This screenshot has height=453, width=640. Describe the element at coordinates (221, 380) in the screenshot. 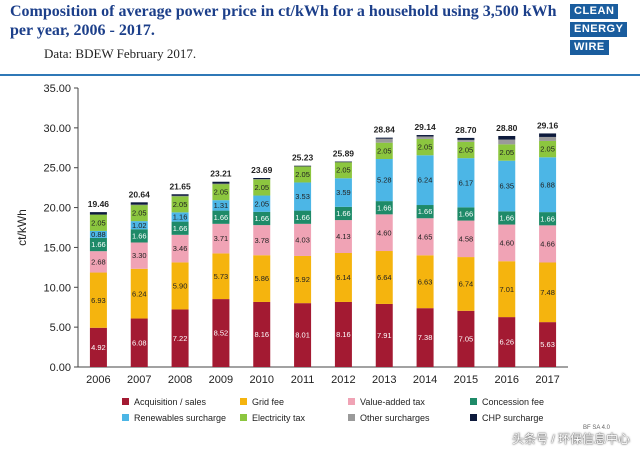

I see `x-tick-label: 2009` at that location.